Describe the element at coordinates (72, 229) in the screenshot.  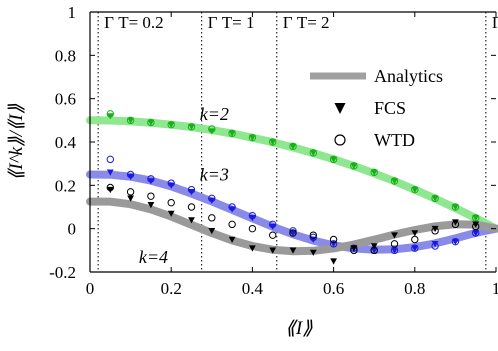
I see `y-tick-label-1: 0` at that location.